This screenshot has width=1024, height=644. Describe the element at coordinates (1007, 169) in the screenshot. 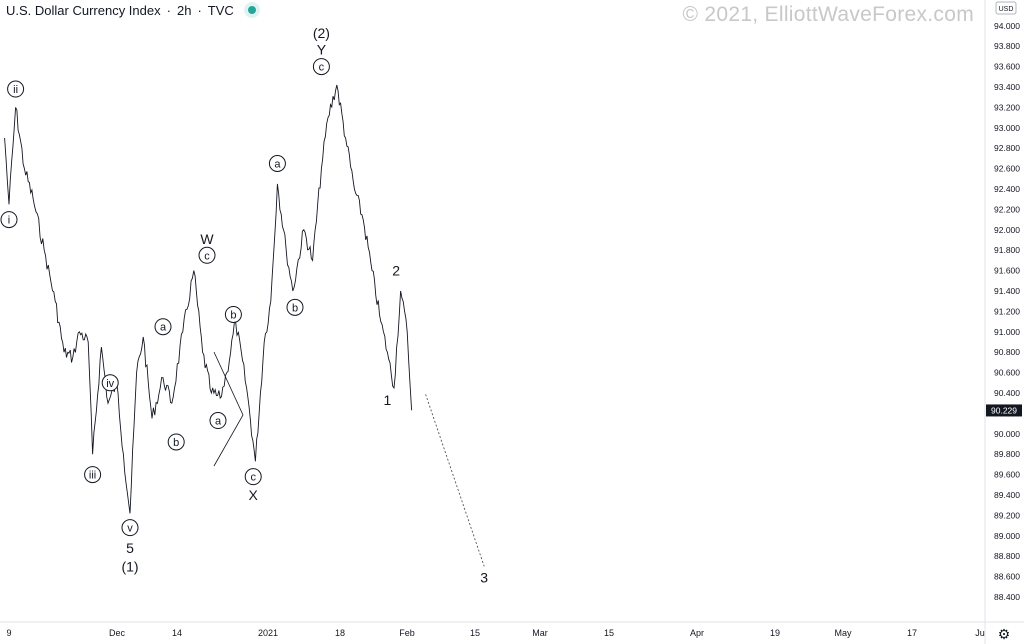

I see `price-tick-label: 92.600` at that location.